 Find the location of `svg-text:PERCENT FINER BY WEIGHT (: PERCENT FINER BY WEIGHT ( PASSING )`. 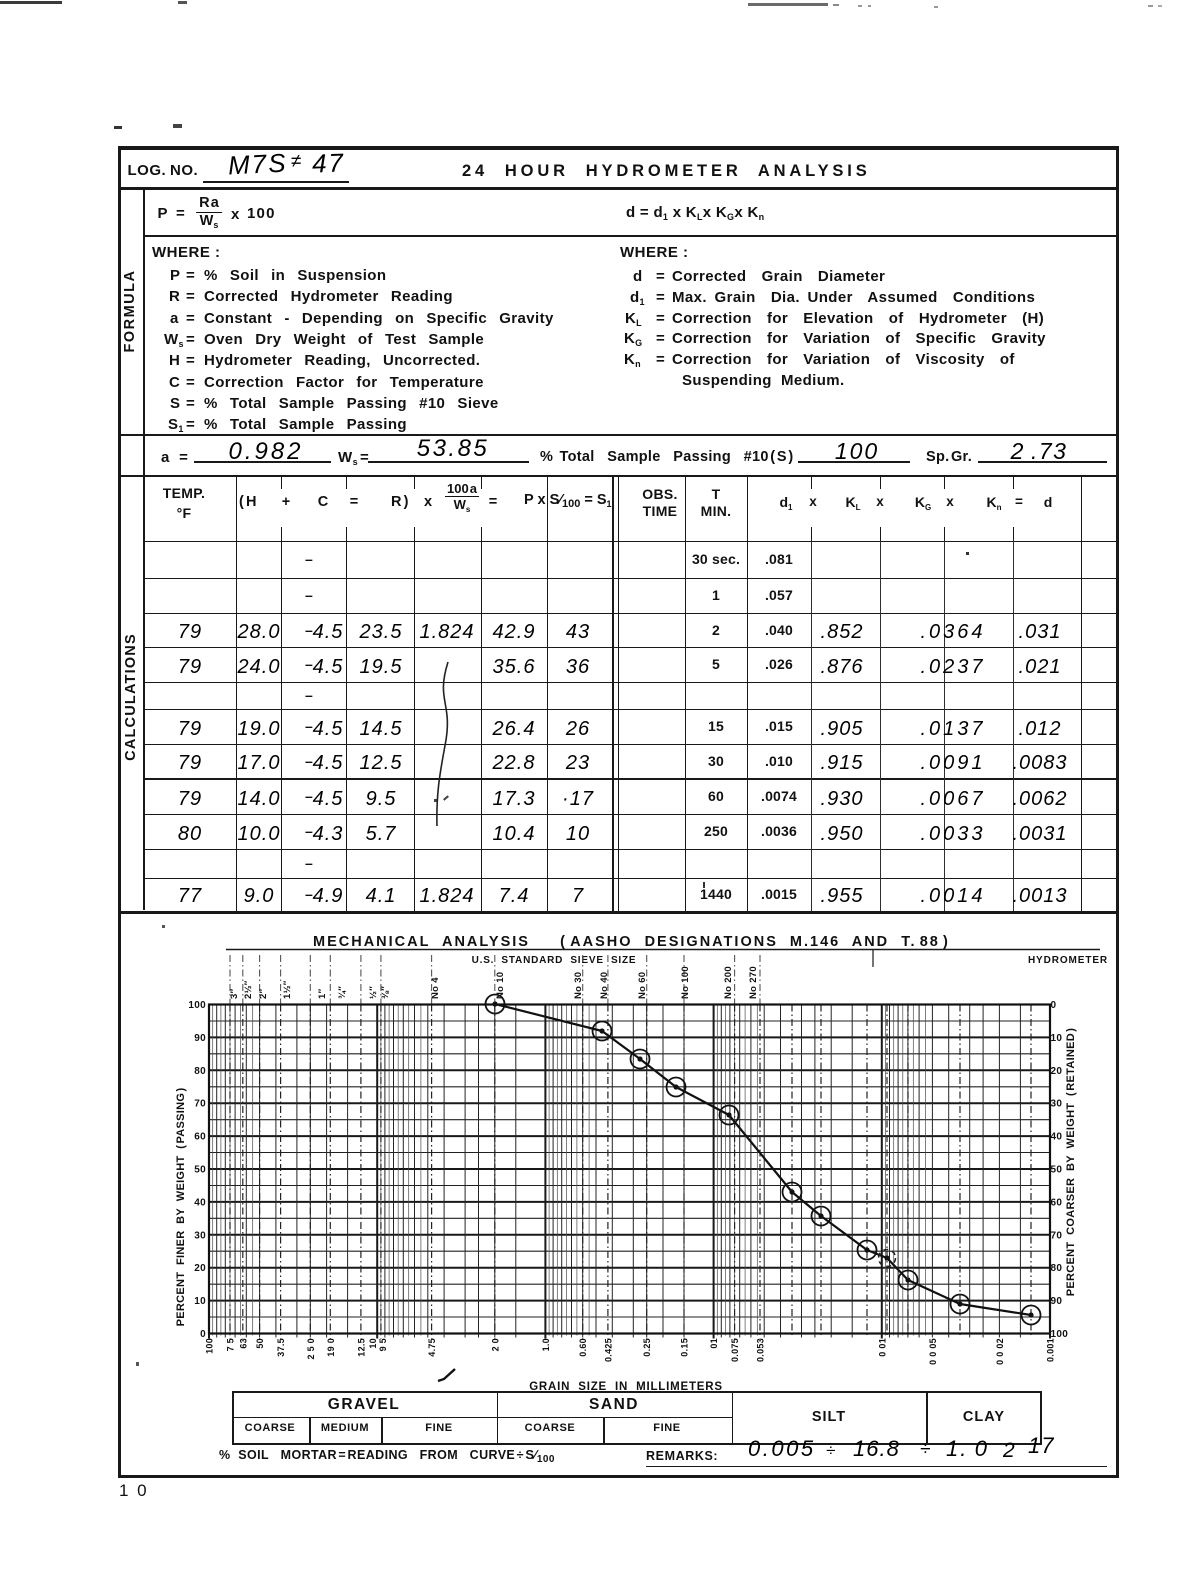

svg-text:PERCENT FINER BY WEIGHT (: PERCENT FINER BY WEIGHT ( PASSING ) is located at coordinates (181, 1207).